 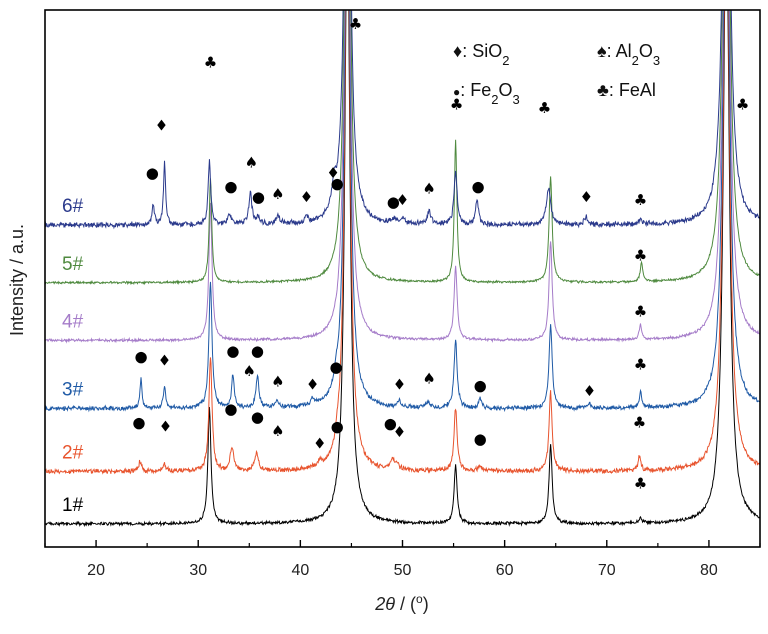 What do you see at coordinates (607, 570) in the screenshot?
I see `x-tick-label: 70` at bounding box center [607, 570].